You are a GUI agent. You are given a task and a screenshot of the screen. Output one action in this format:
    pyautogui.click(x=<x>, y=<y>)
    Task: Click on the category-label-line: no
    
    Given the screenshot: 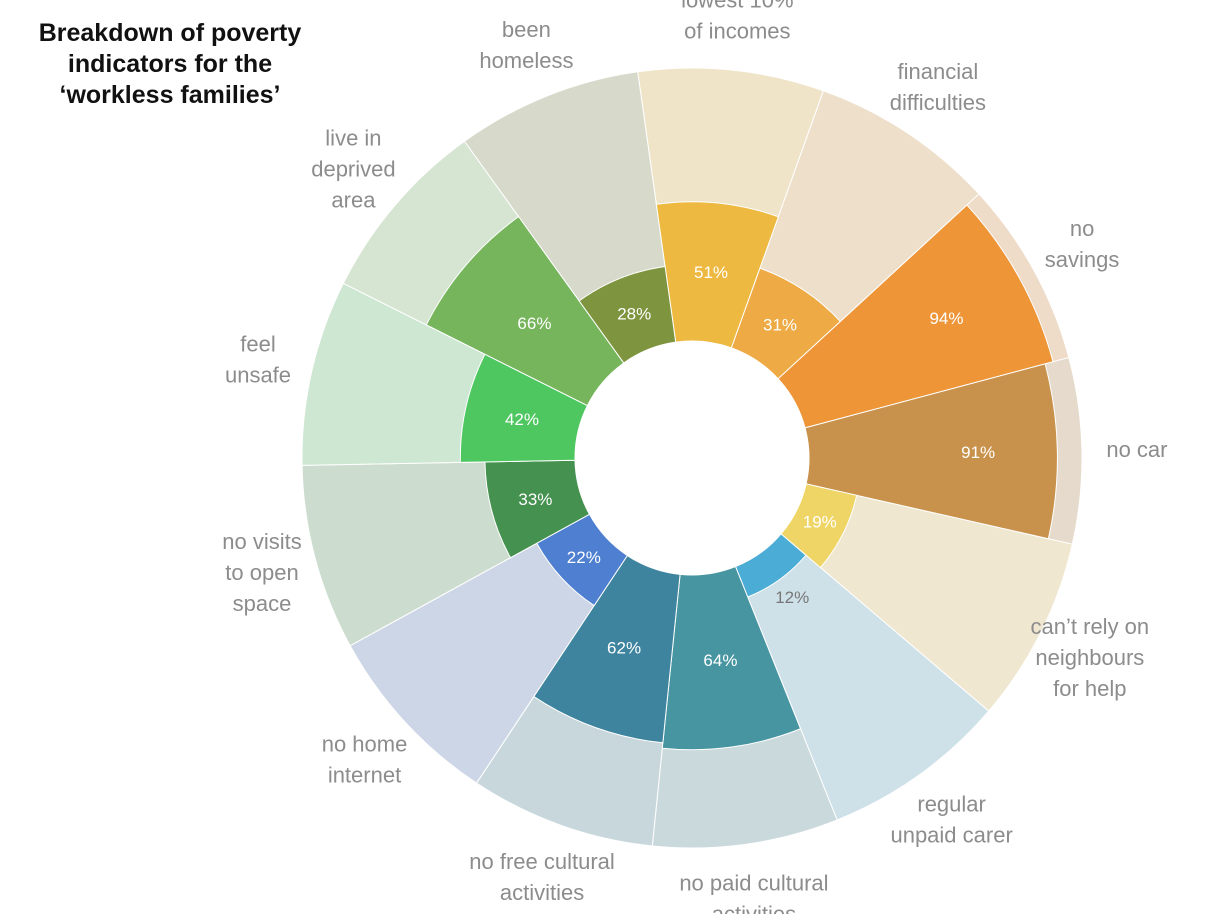 What is the action you would take?
    pyautogui.click(x=1082, y=228)
    